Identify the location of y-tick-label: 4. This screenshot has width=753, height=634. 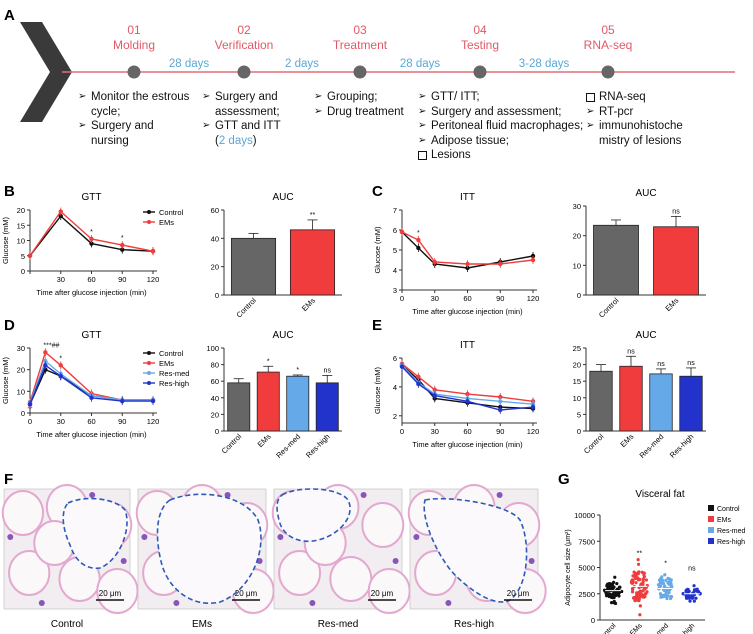
(395, 270).